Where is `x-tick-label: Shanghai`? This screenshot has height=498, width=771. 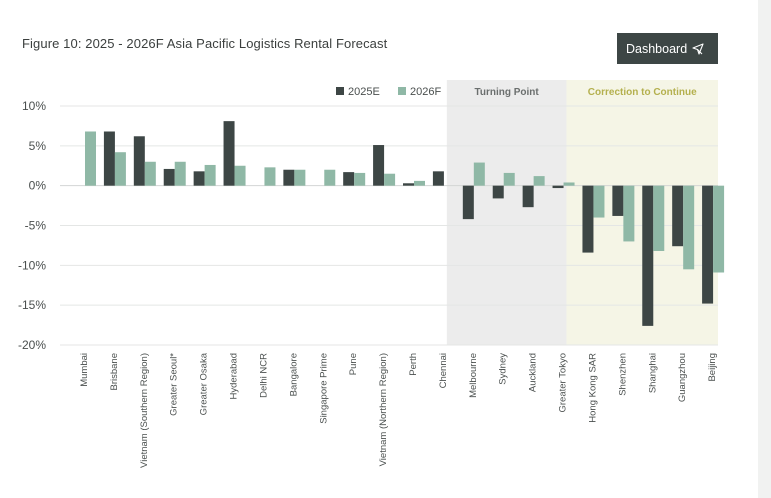 x-tick-label: Shanghai is located at coordinates (652, 373).